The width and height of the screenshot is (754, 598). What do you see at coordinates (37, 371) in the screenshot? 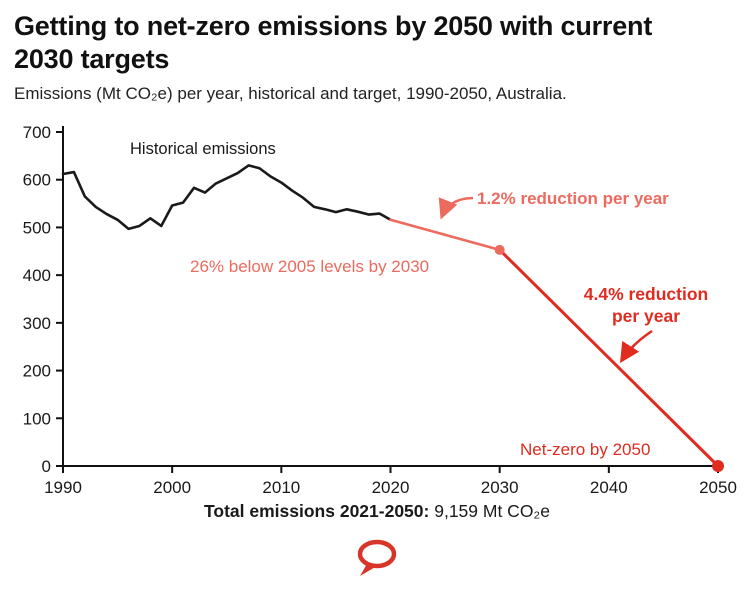
I see `y-tick-label: 200` at bounding box center [37, 371].